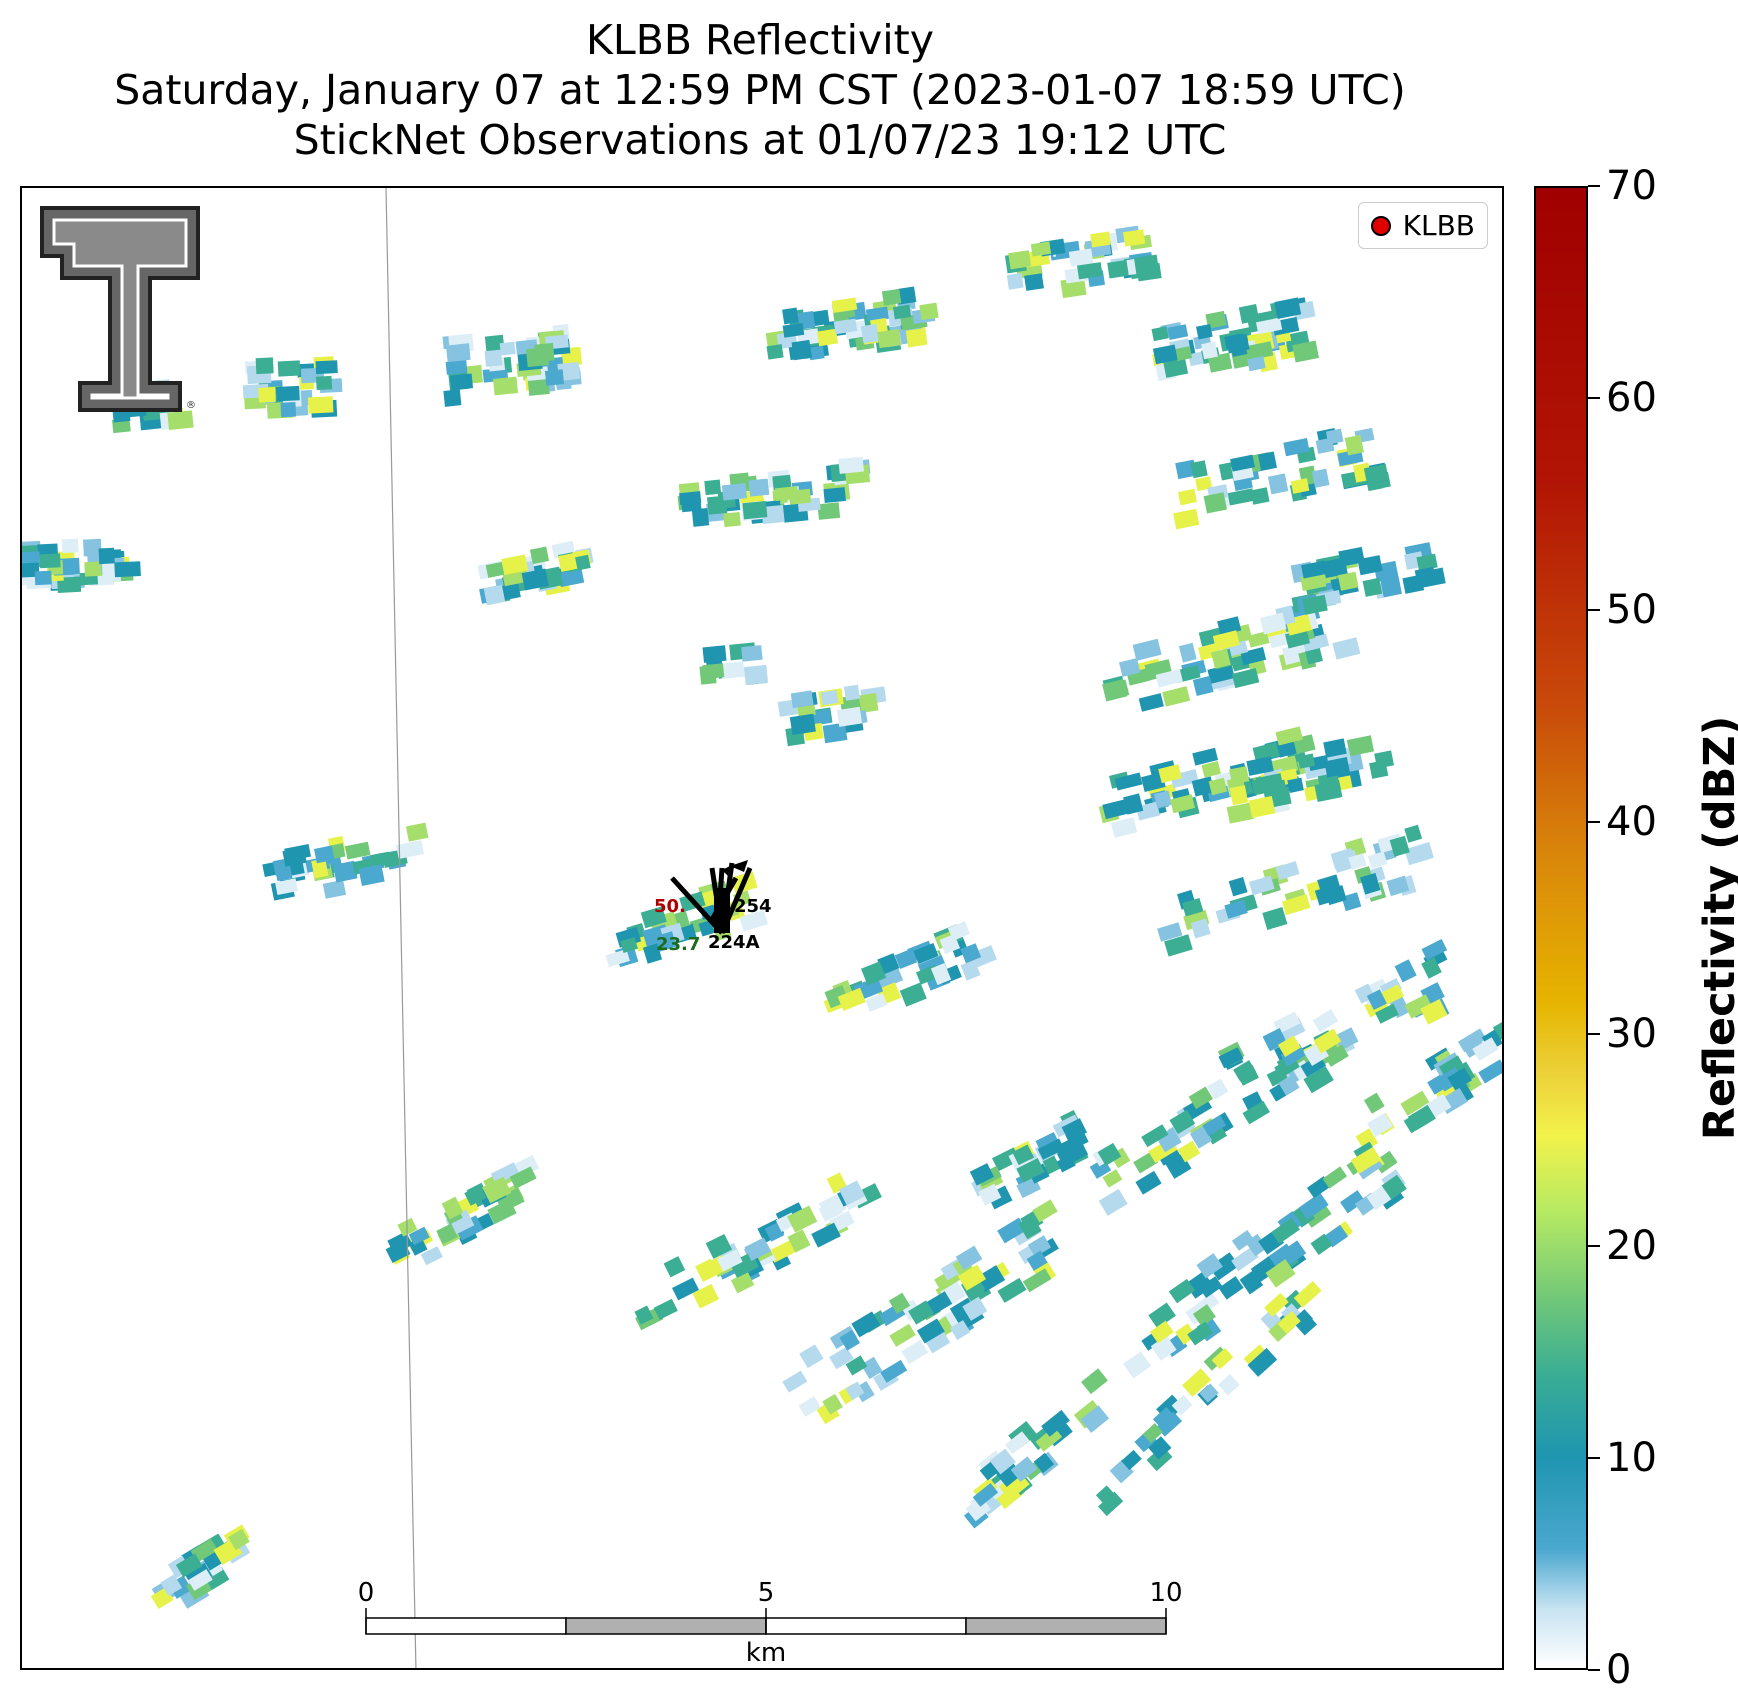  What do you see at coordinates (1594, 1670) in the screenshot?
I see `colorbar-tick-mark` at bounding box center [1594, 1670].